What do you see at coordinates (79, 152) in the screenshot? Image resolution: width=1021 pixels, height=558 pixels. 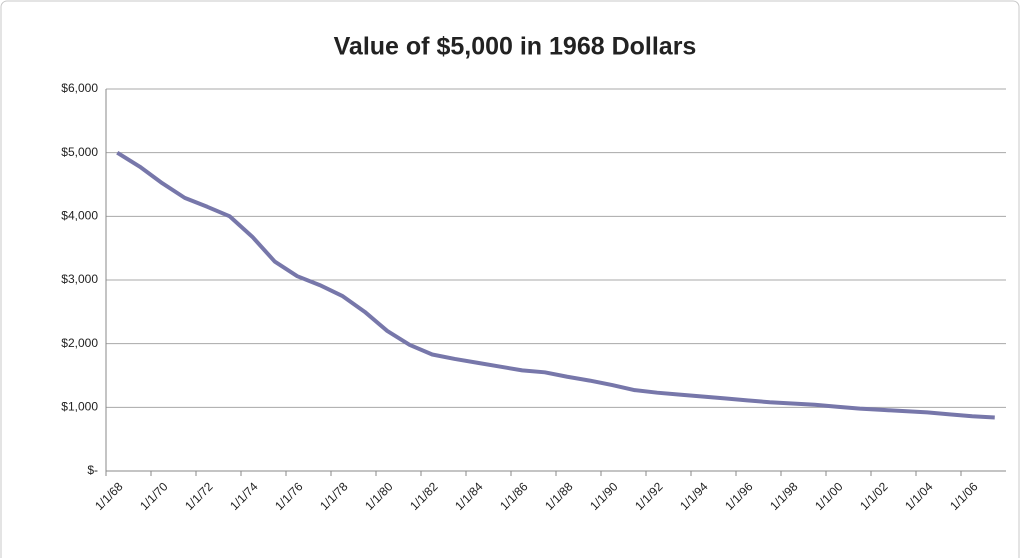 I see `y-tick-label: $5,000` at bounding box center [79, 152].